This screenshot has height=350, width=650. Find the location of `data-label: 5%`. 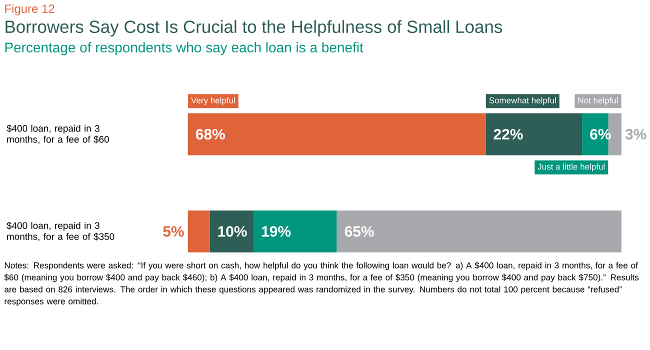

data-label: 5% is located at coordinates (173, 231).